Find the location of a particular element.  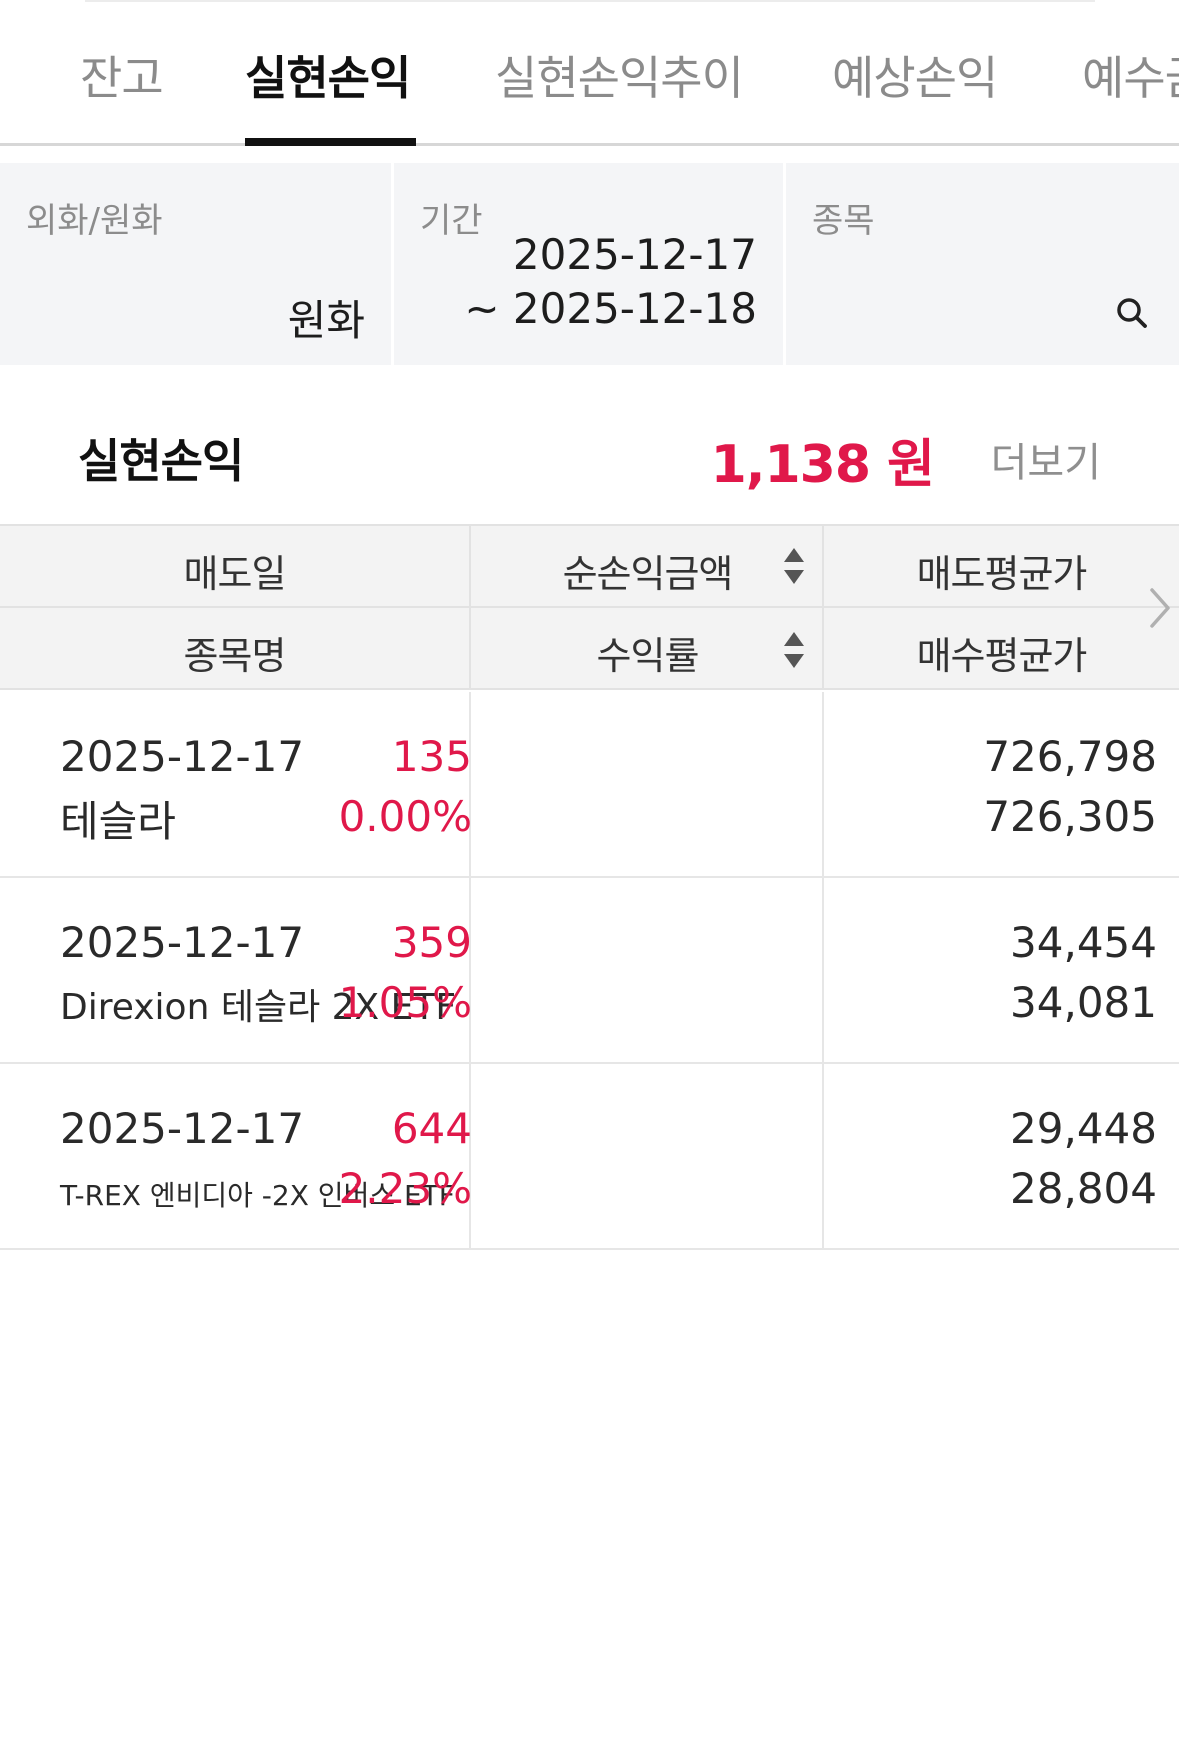

more-button: 더보기 is located at coordinates (1045, 463).